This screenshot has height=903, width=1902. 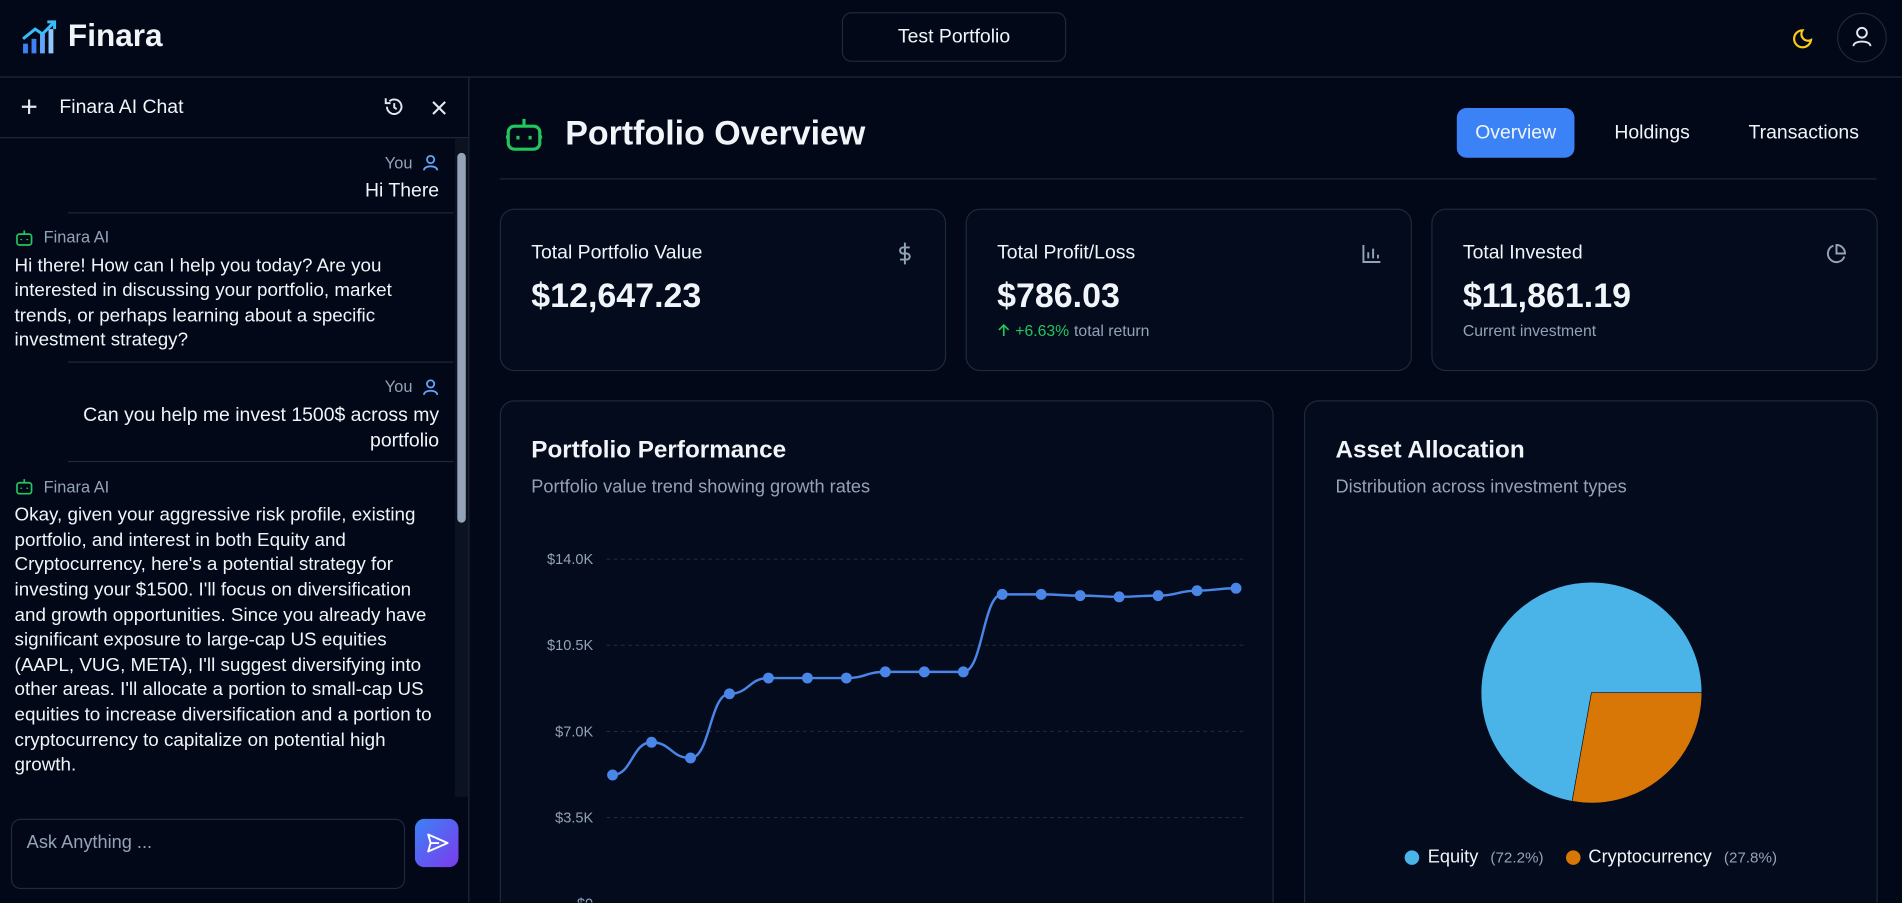 I want to click on tab: Holdings, so click(x=1652, y=132).